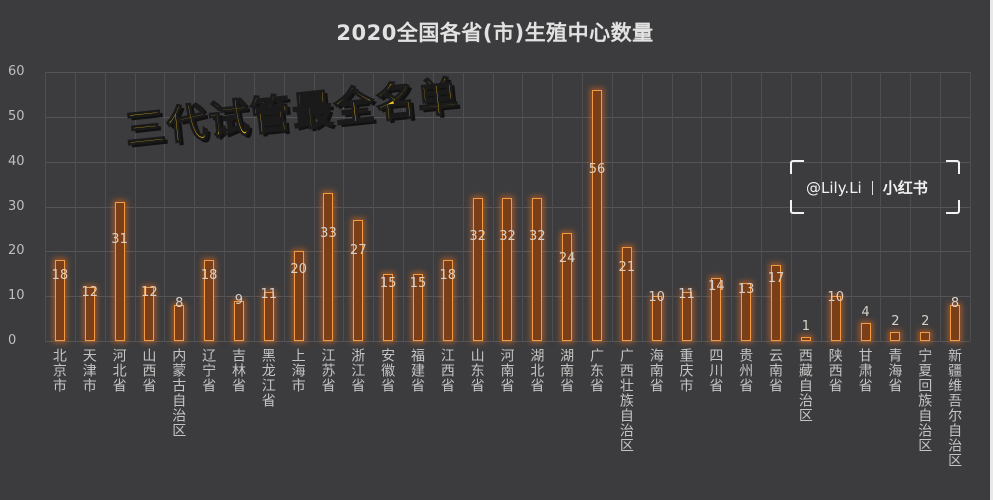 Image resolution: width=993 pixels, height=500 pixels. Describe the element at coordinates (418, 284) in the screenshot. I see `value-label: 15` at that location.